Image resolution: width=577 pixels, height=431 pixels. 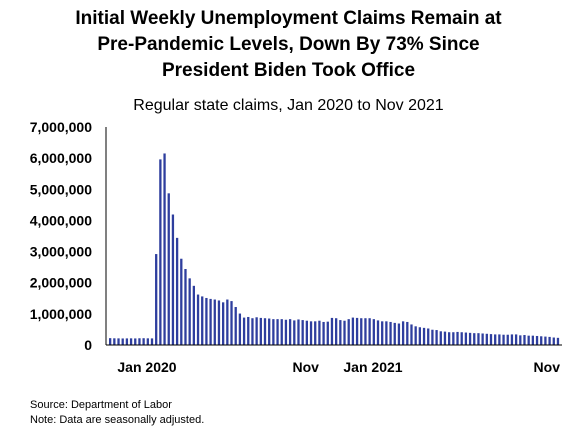 I want to click on y-tick-label: 2,000,000, so click(x=61, y=283).